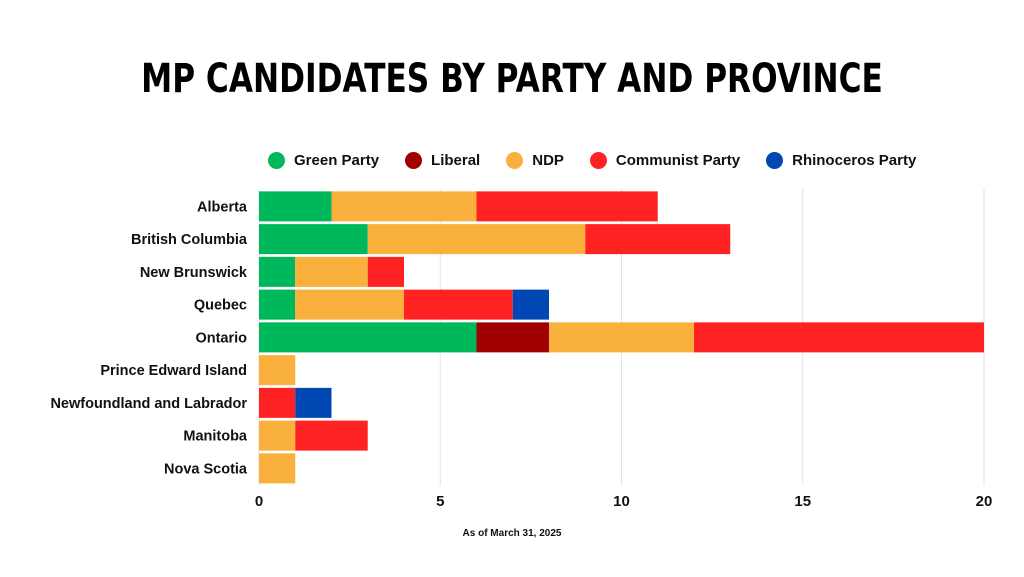 This screenshot has height=577, width=1024. I want to click on legend-item: Liberal, so click(443, 160).